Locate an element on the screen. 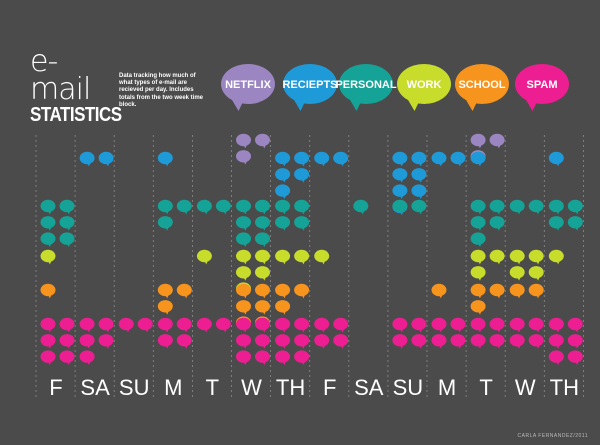 This screenshot has width=600, height=445. day-label: TH is located at coordinates (564, 387).